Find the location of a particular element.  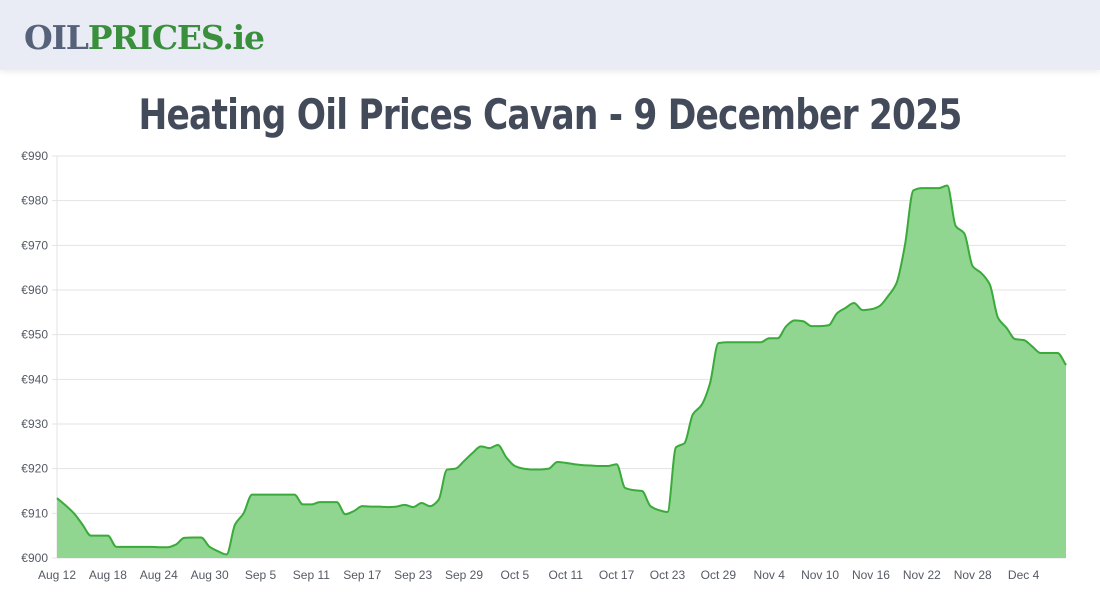

y-tick-label: €900 is located at coordinates (34, 558).